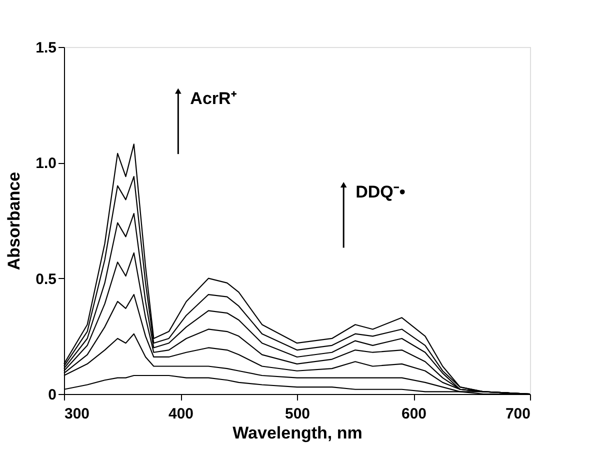 Image resolution: width=613 pixels, height=462 pixels. What do you see at coordinates (297, 433) in the screenshot?
I see `x-axis-title: Wavelength, nm` at bounding box center [297, 433].